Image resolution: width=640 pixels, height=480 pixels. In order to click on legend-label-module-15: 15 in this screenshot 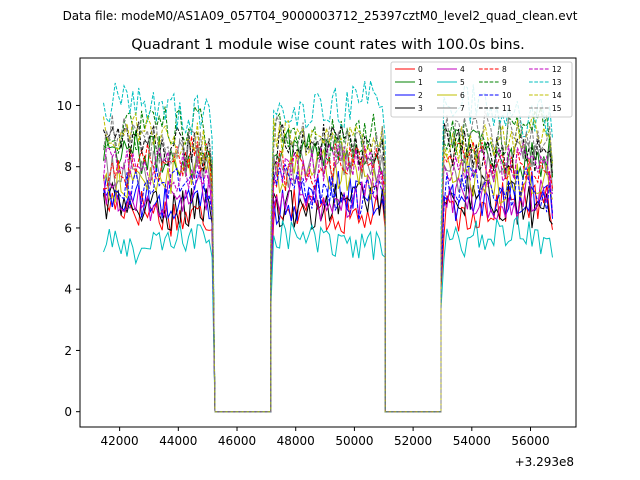, I will do `click(557, 108)`.